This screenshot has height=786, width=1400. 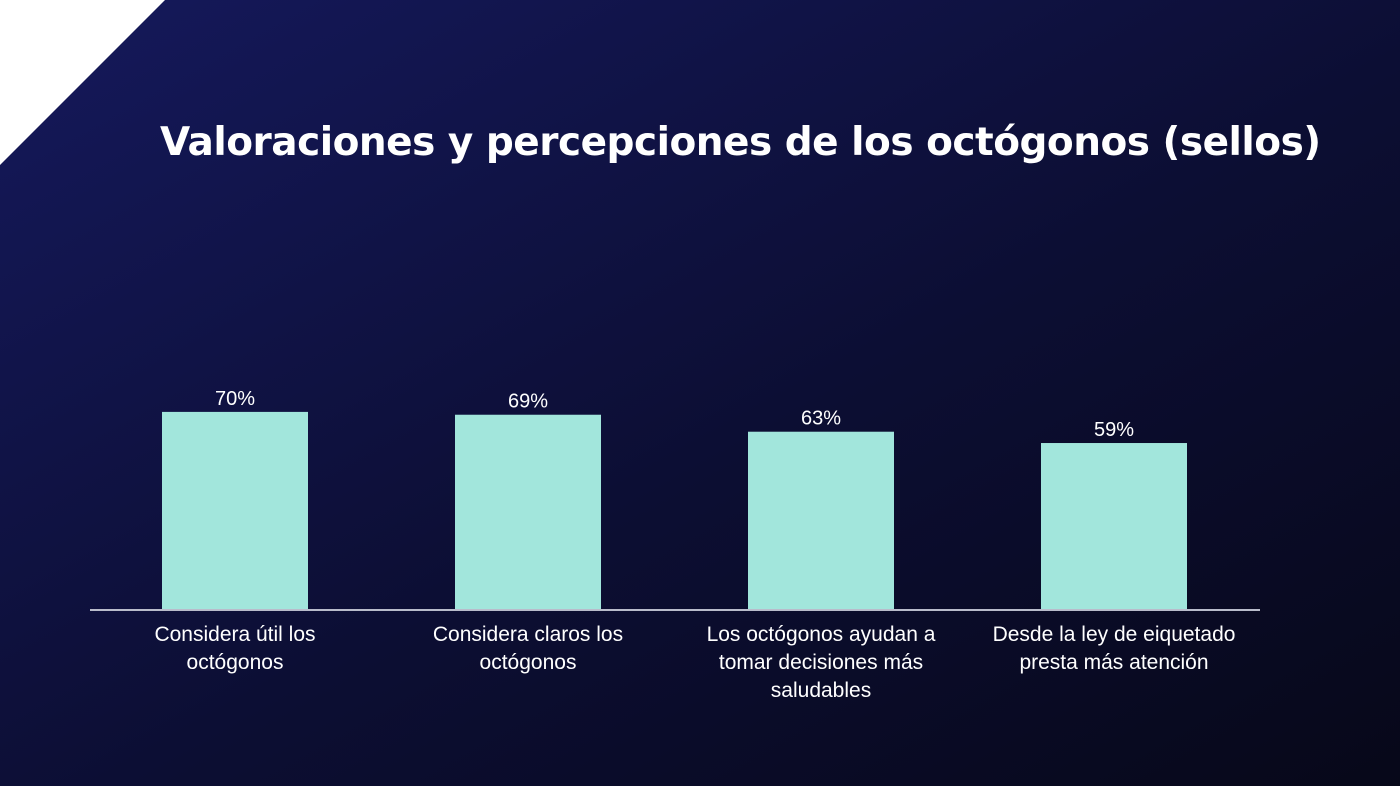 What do you see at coordinates (234, 634) in the screenshot?
I see `category-label-line: Considera útil los` at bounding box center [234, 634].